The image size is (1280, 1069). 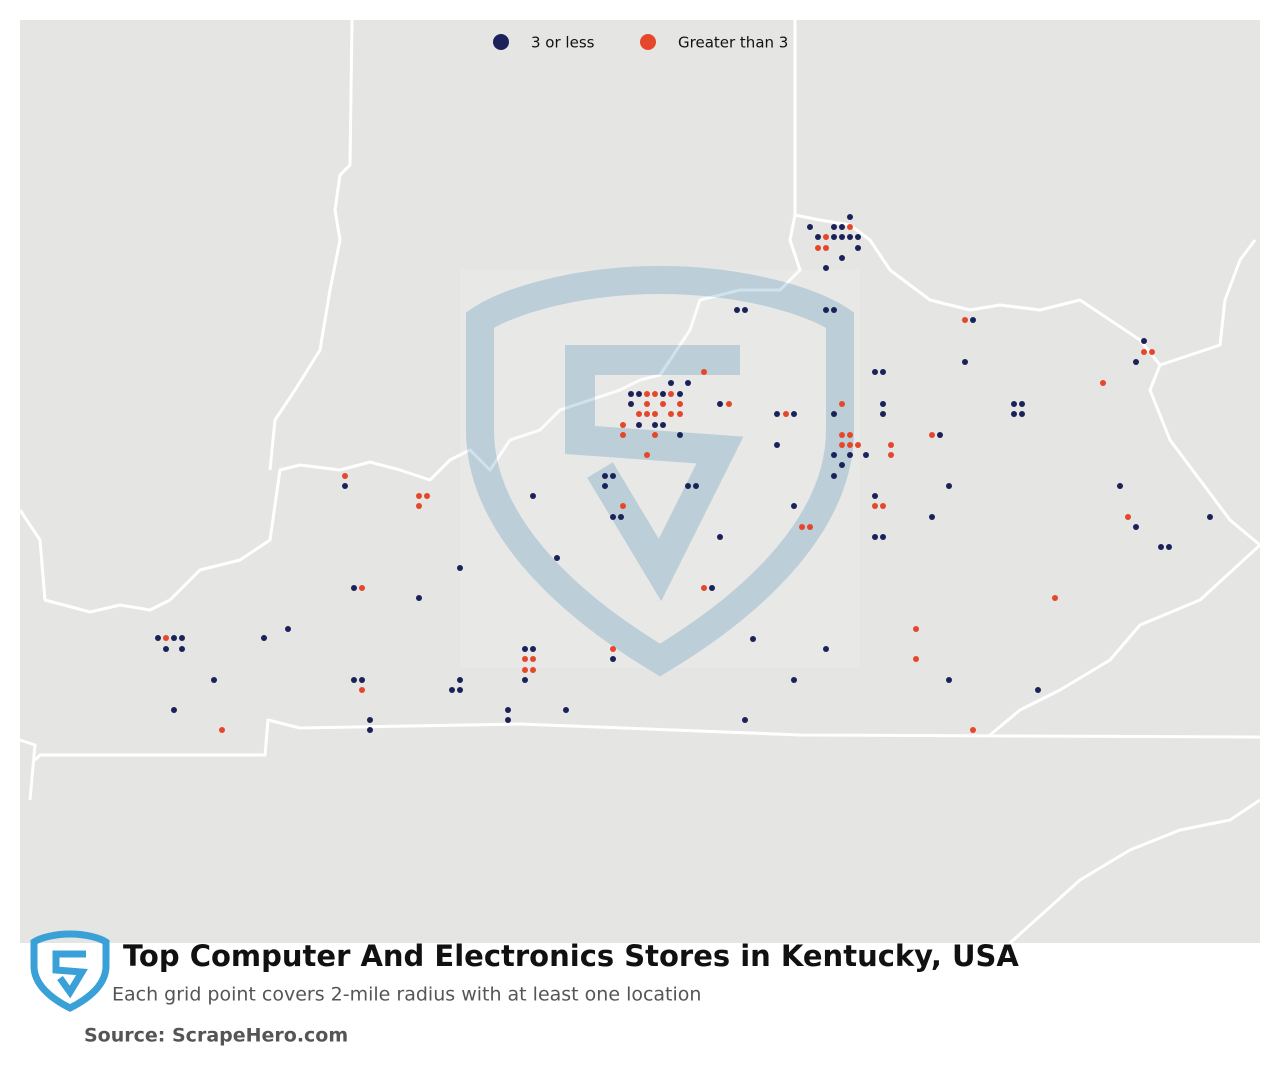 I want to click on logo, so click(x=70, y=971).